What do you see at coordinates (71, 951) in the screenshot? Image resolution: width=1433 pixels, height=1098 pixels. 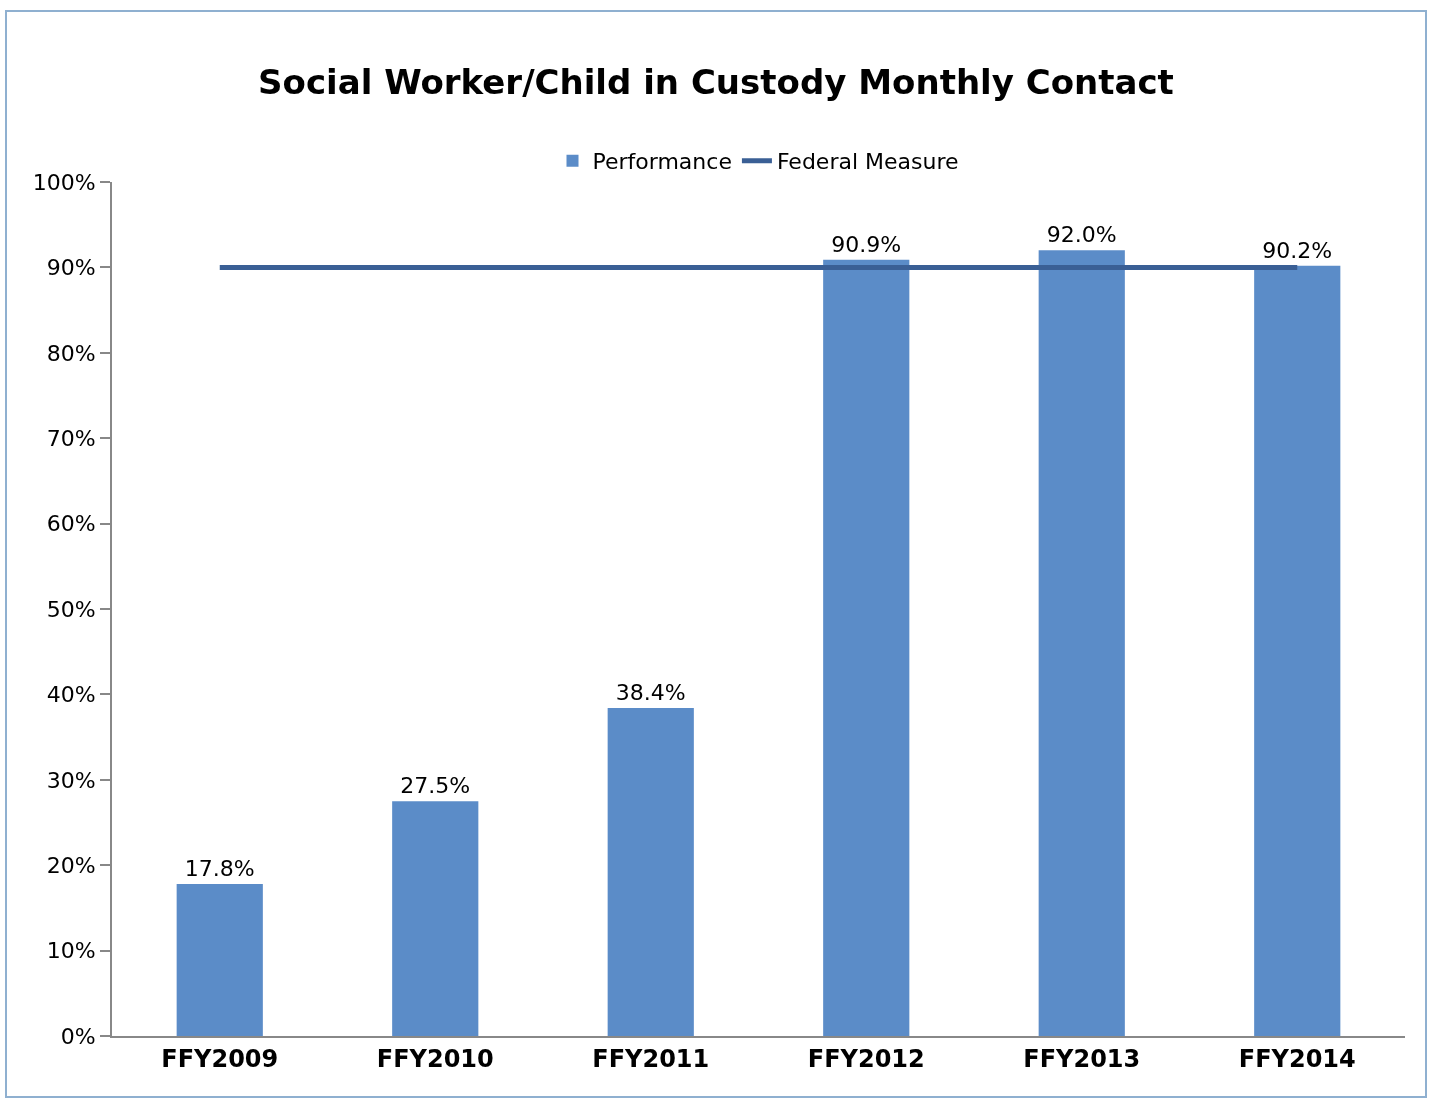 I see `y-tick-label: 10%` at bounding box center [71, 951].